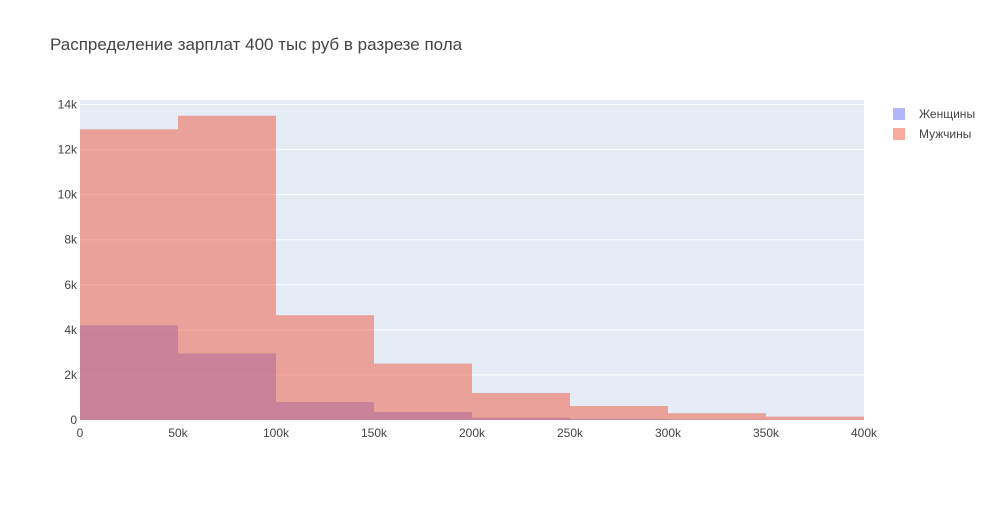 Image resolution: width=1000 pixels, height=505 pixels. What do you see at coordinates (73, 420) in the screenshot?
I see `y-tick-label: 0` at bounding box center [73, 420].